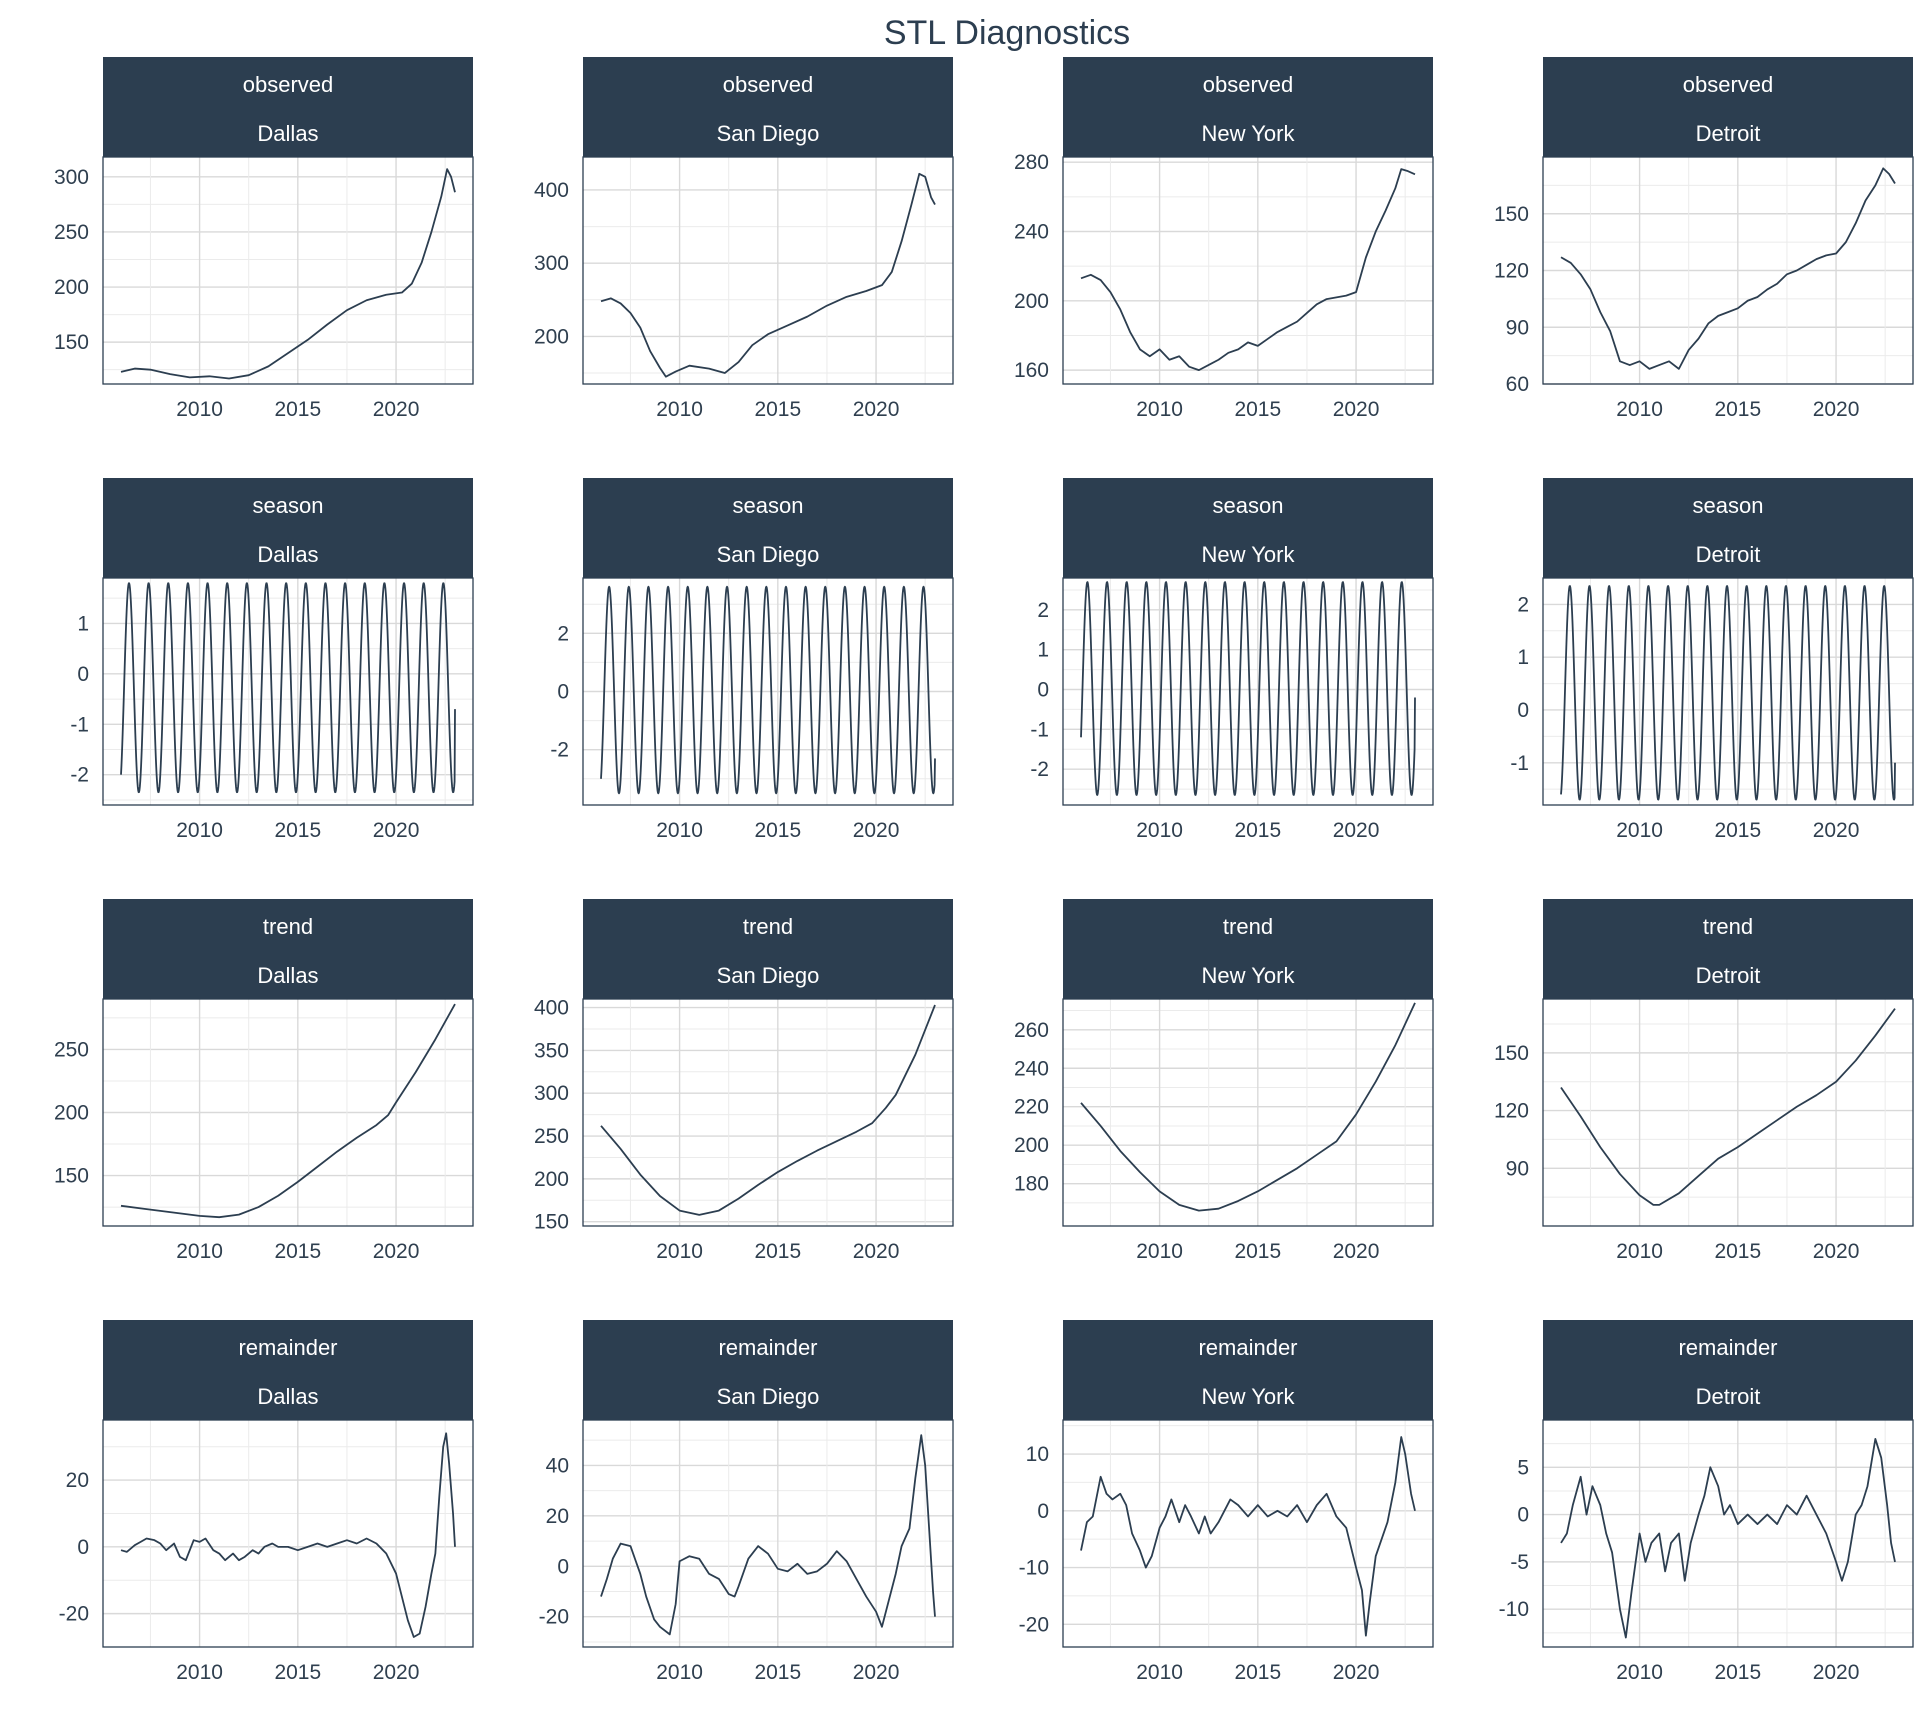 The height and width of the screenshot is (1728, 1920). I want to click on y-tick-label: 20, so click(557, 1516).